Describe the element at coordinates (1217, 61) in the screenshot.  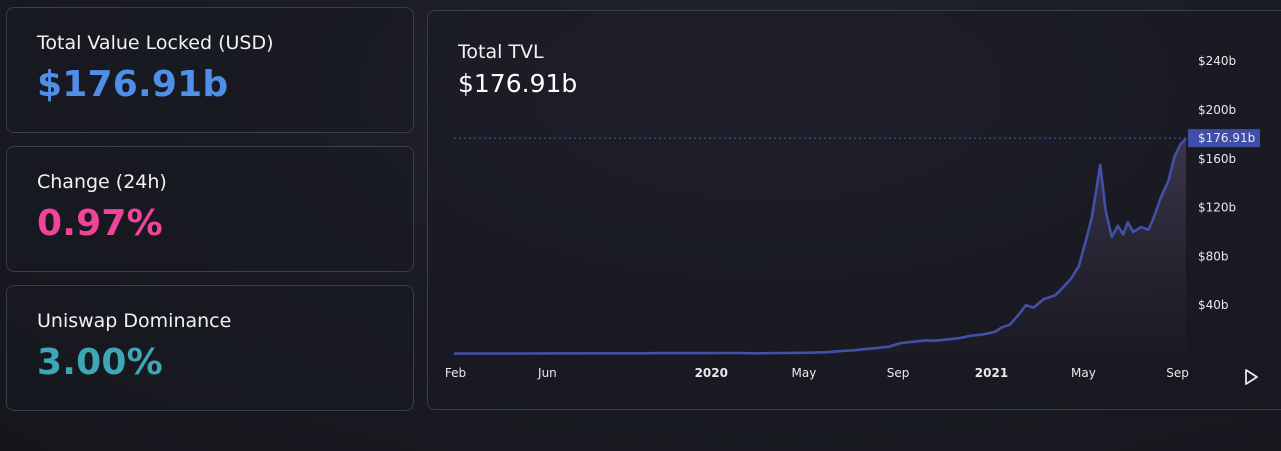
I see `y-tick-label: $240b` at that location.